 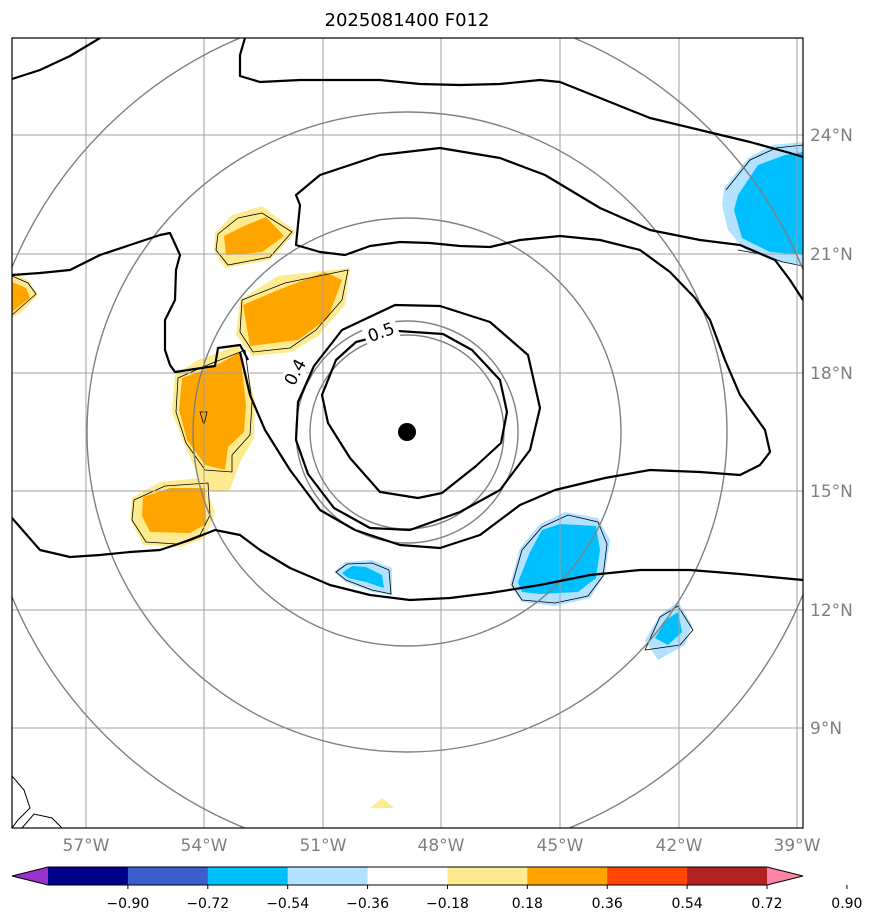 What do you see at coordinates (323, 846) in the screenshot?
I see `lon-label: 51°W` at bounding box center [323, 846].